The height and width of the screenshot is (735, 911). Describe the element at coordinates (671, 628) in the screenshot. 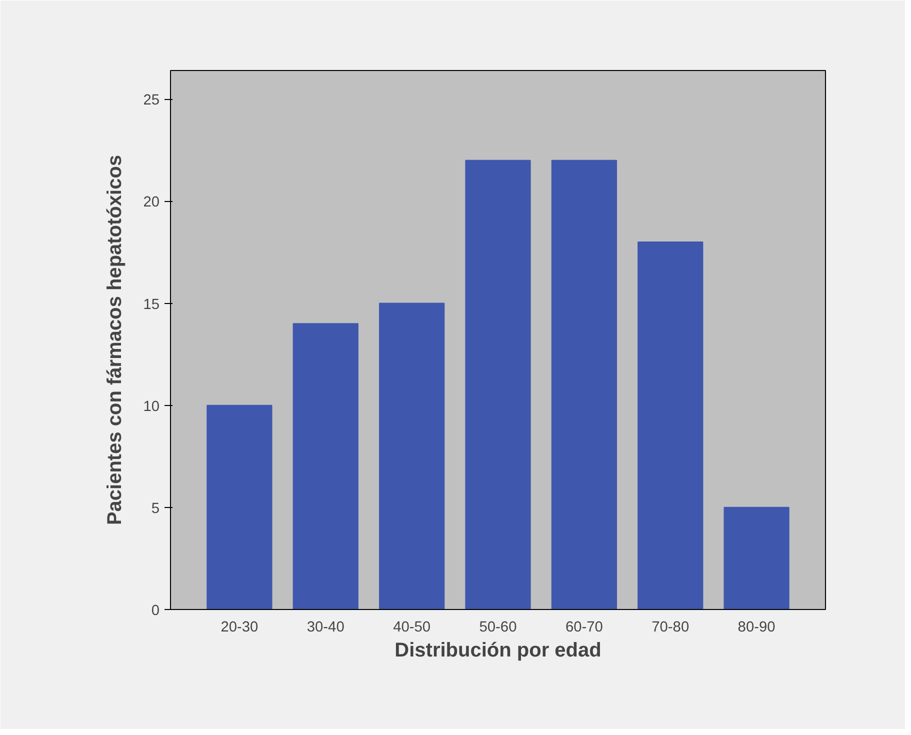

I see `x-tick-label: 70-80` at that location.